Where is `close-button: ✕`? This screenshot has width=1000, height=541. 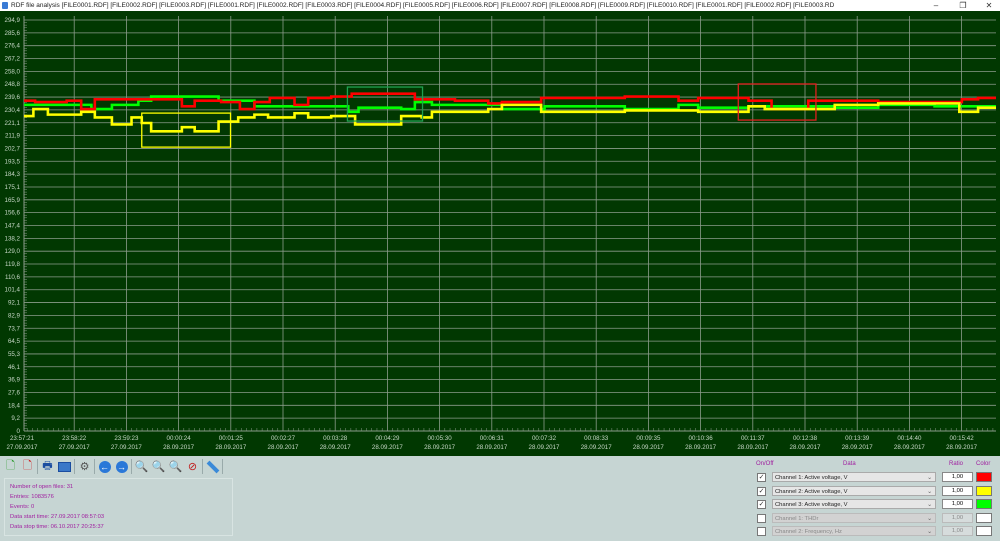
close-button: ✕ is located at coordinates (989, 5).